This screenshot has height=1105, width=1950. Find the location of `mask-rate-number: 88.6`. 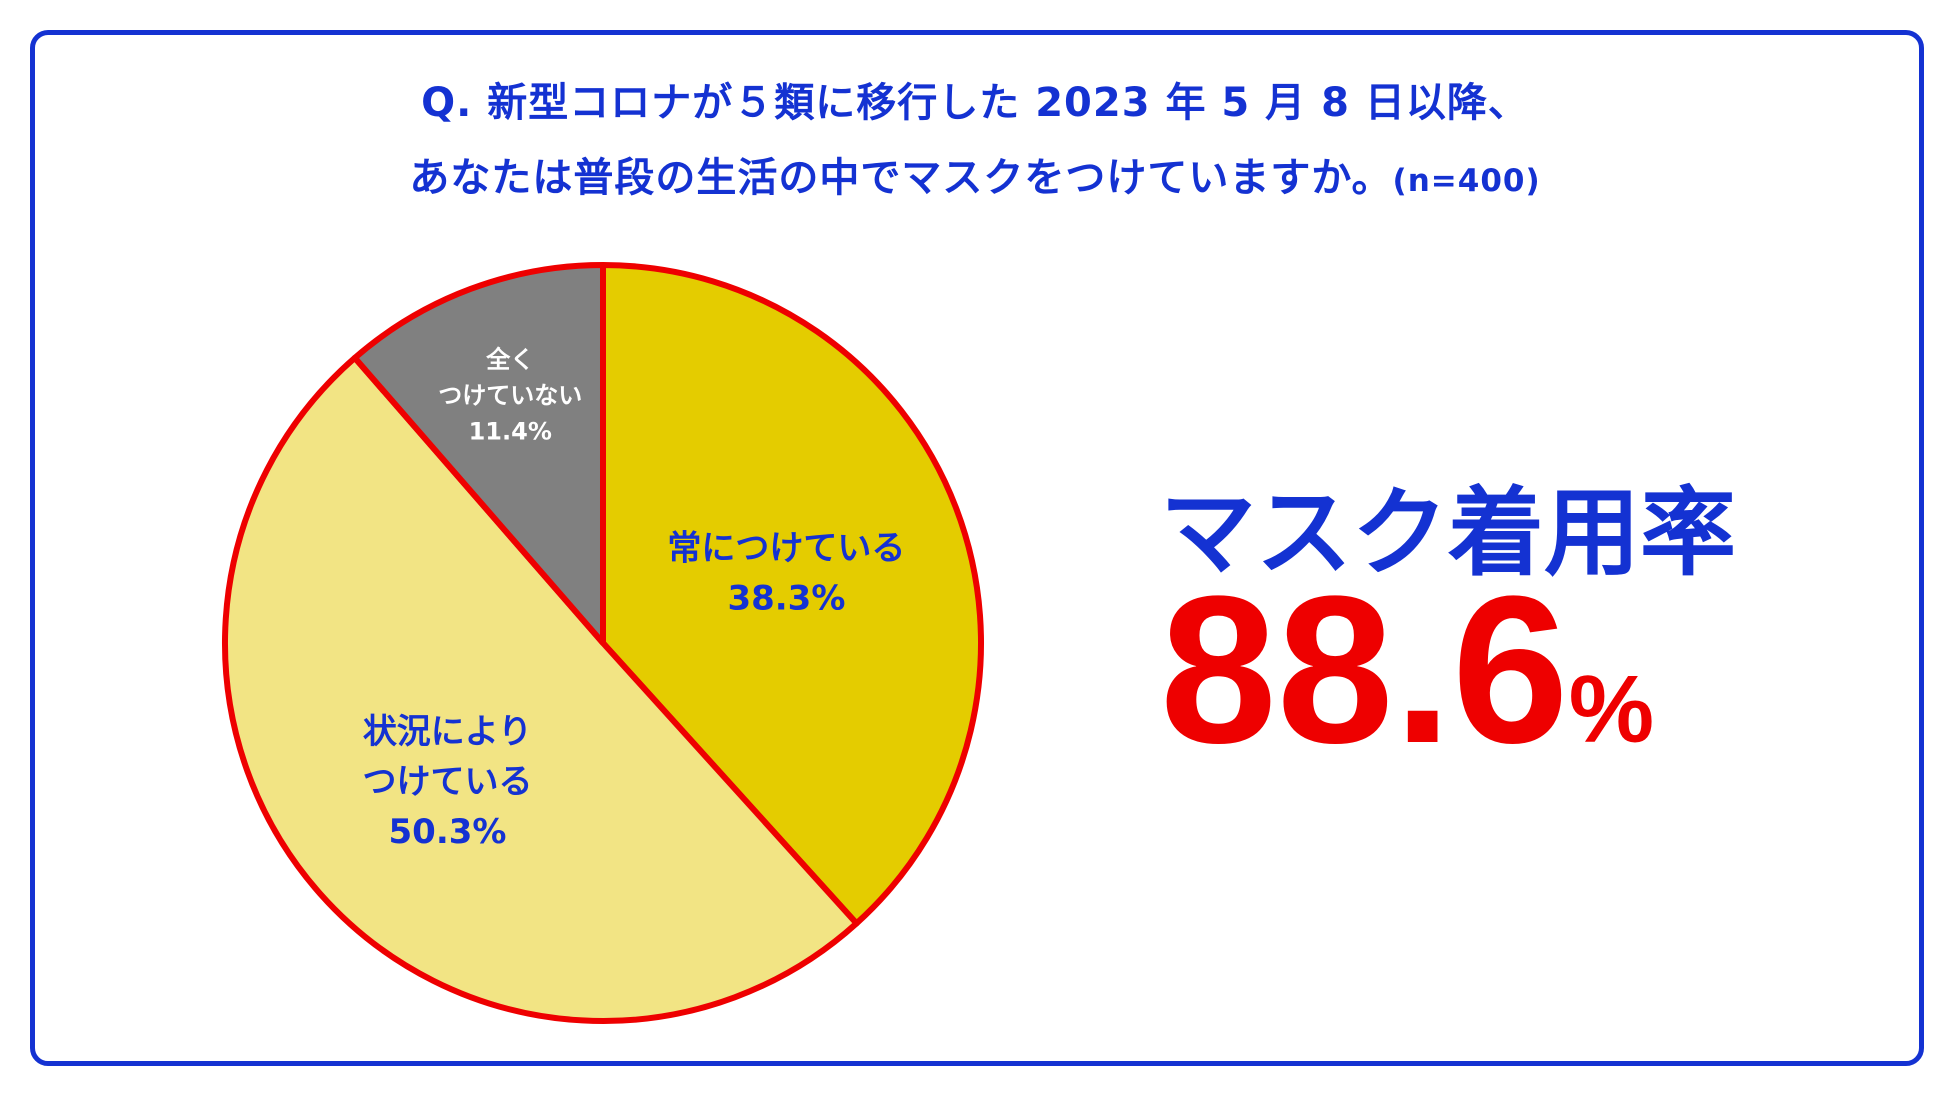

mask-rate-number: 88.6 is located at coordinates (1364, 669).